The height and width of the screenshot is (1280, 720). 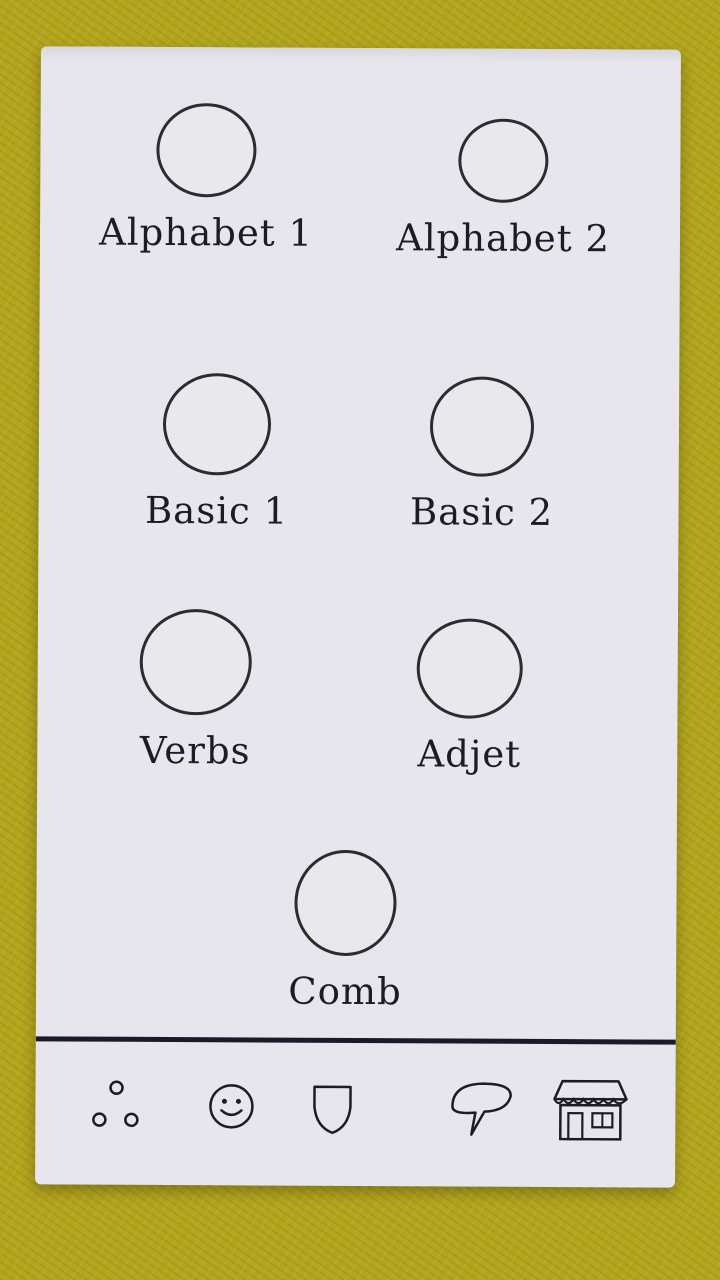 I want to click on smiley-icon, so click(x=231, y=1106).